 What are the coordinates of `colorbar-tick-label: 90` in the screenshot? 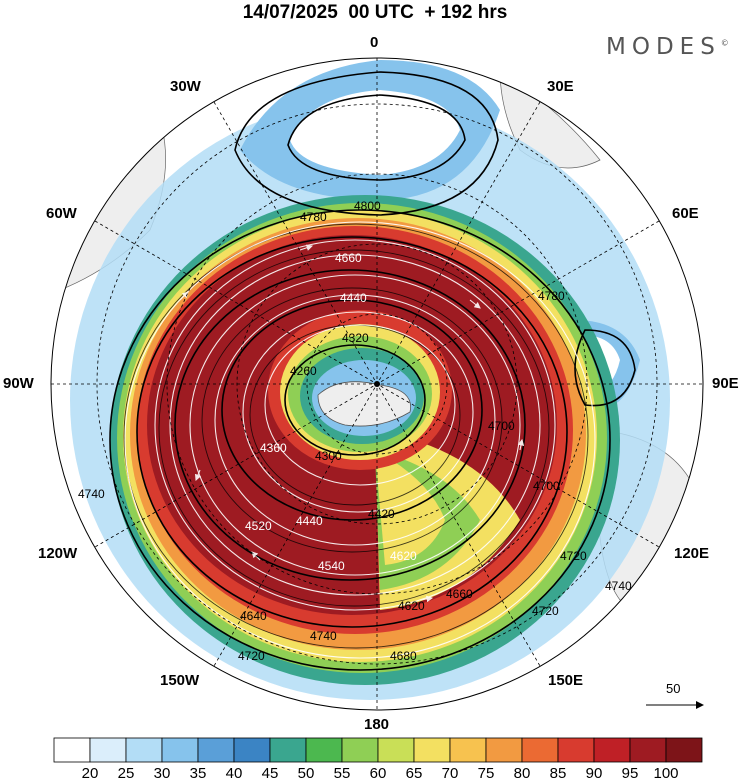 It's located at (594, 773).